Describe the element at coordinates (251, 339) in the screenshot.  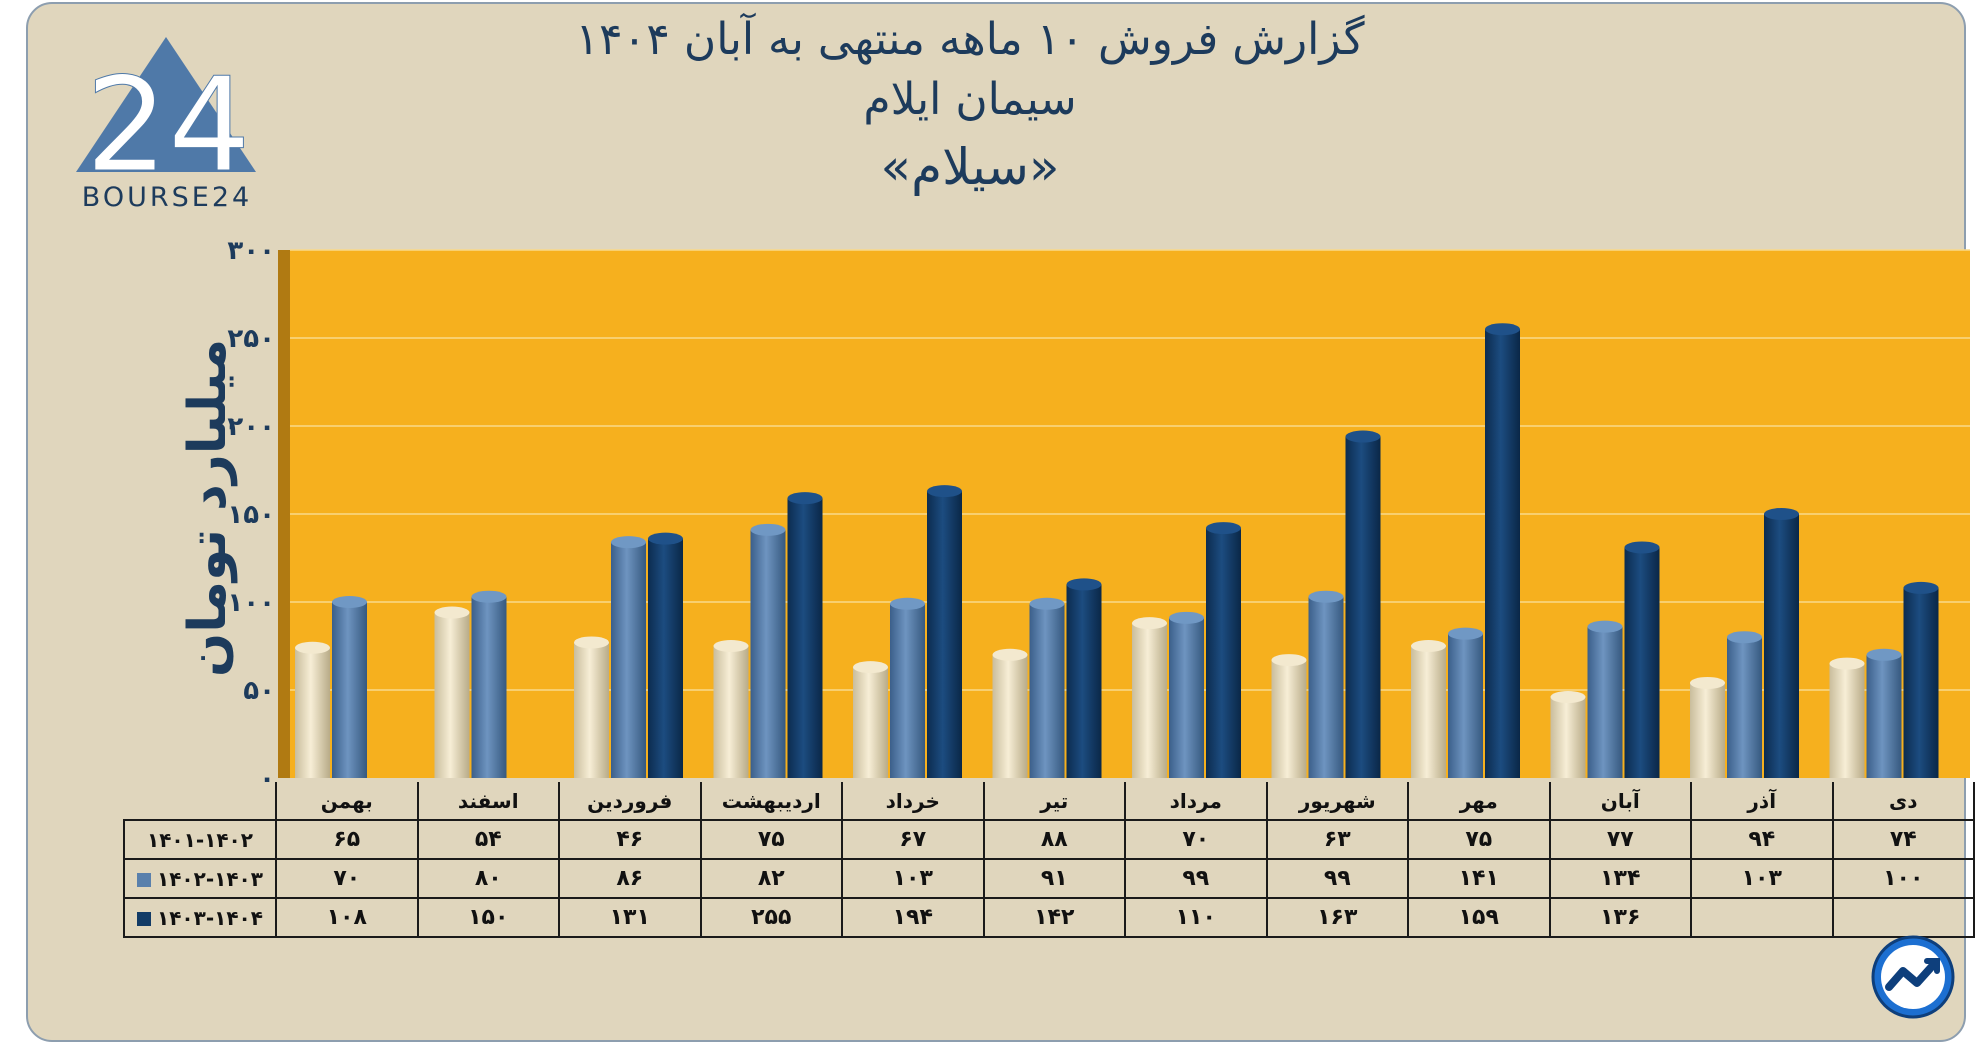
I see `y-tick-label: ۲۵۰` at that location.